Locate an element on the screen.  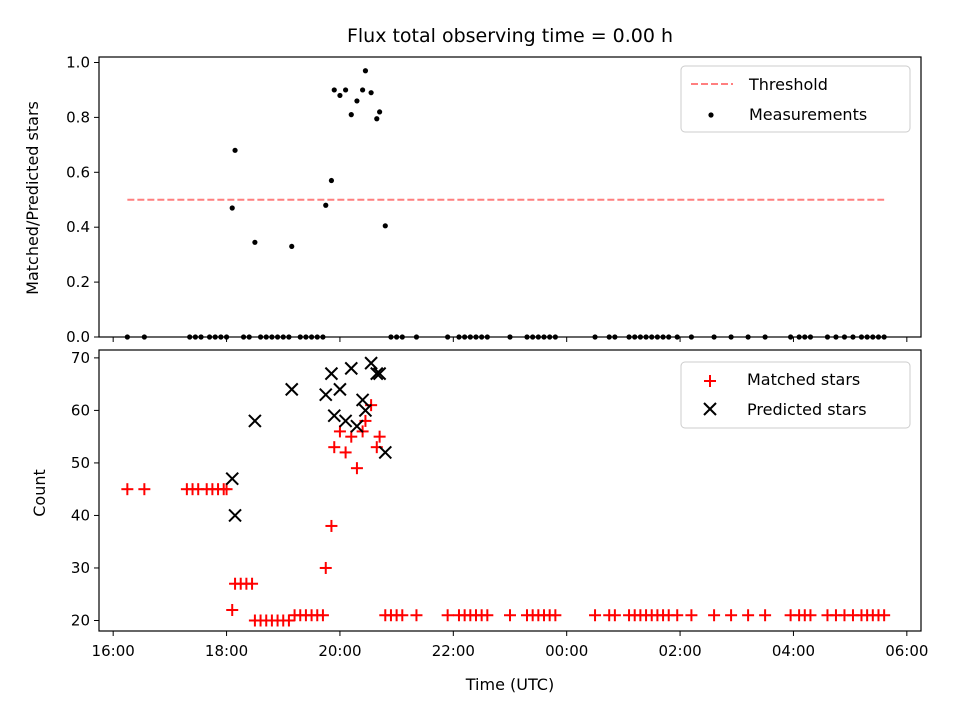
chart-title: Flux total observing time = 0.00 h is located at coordinates (510, 36).